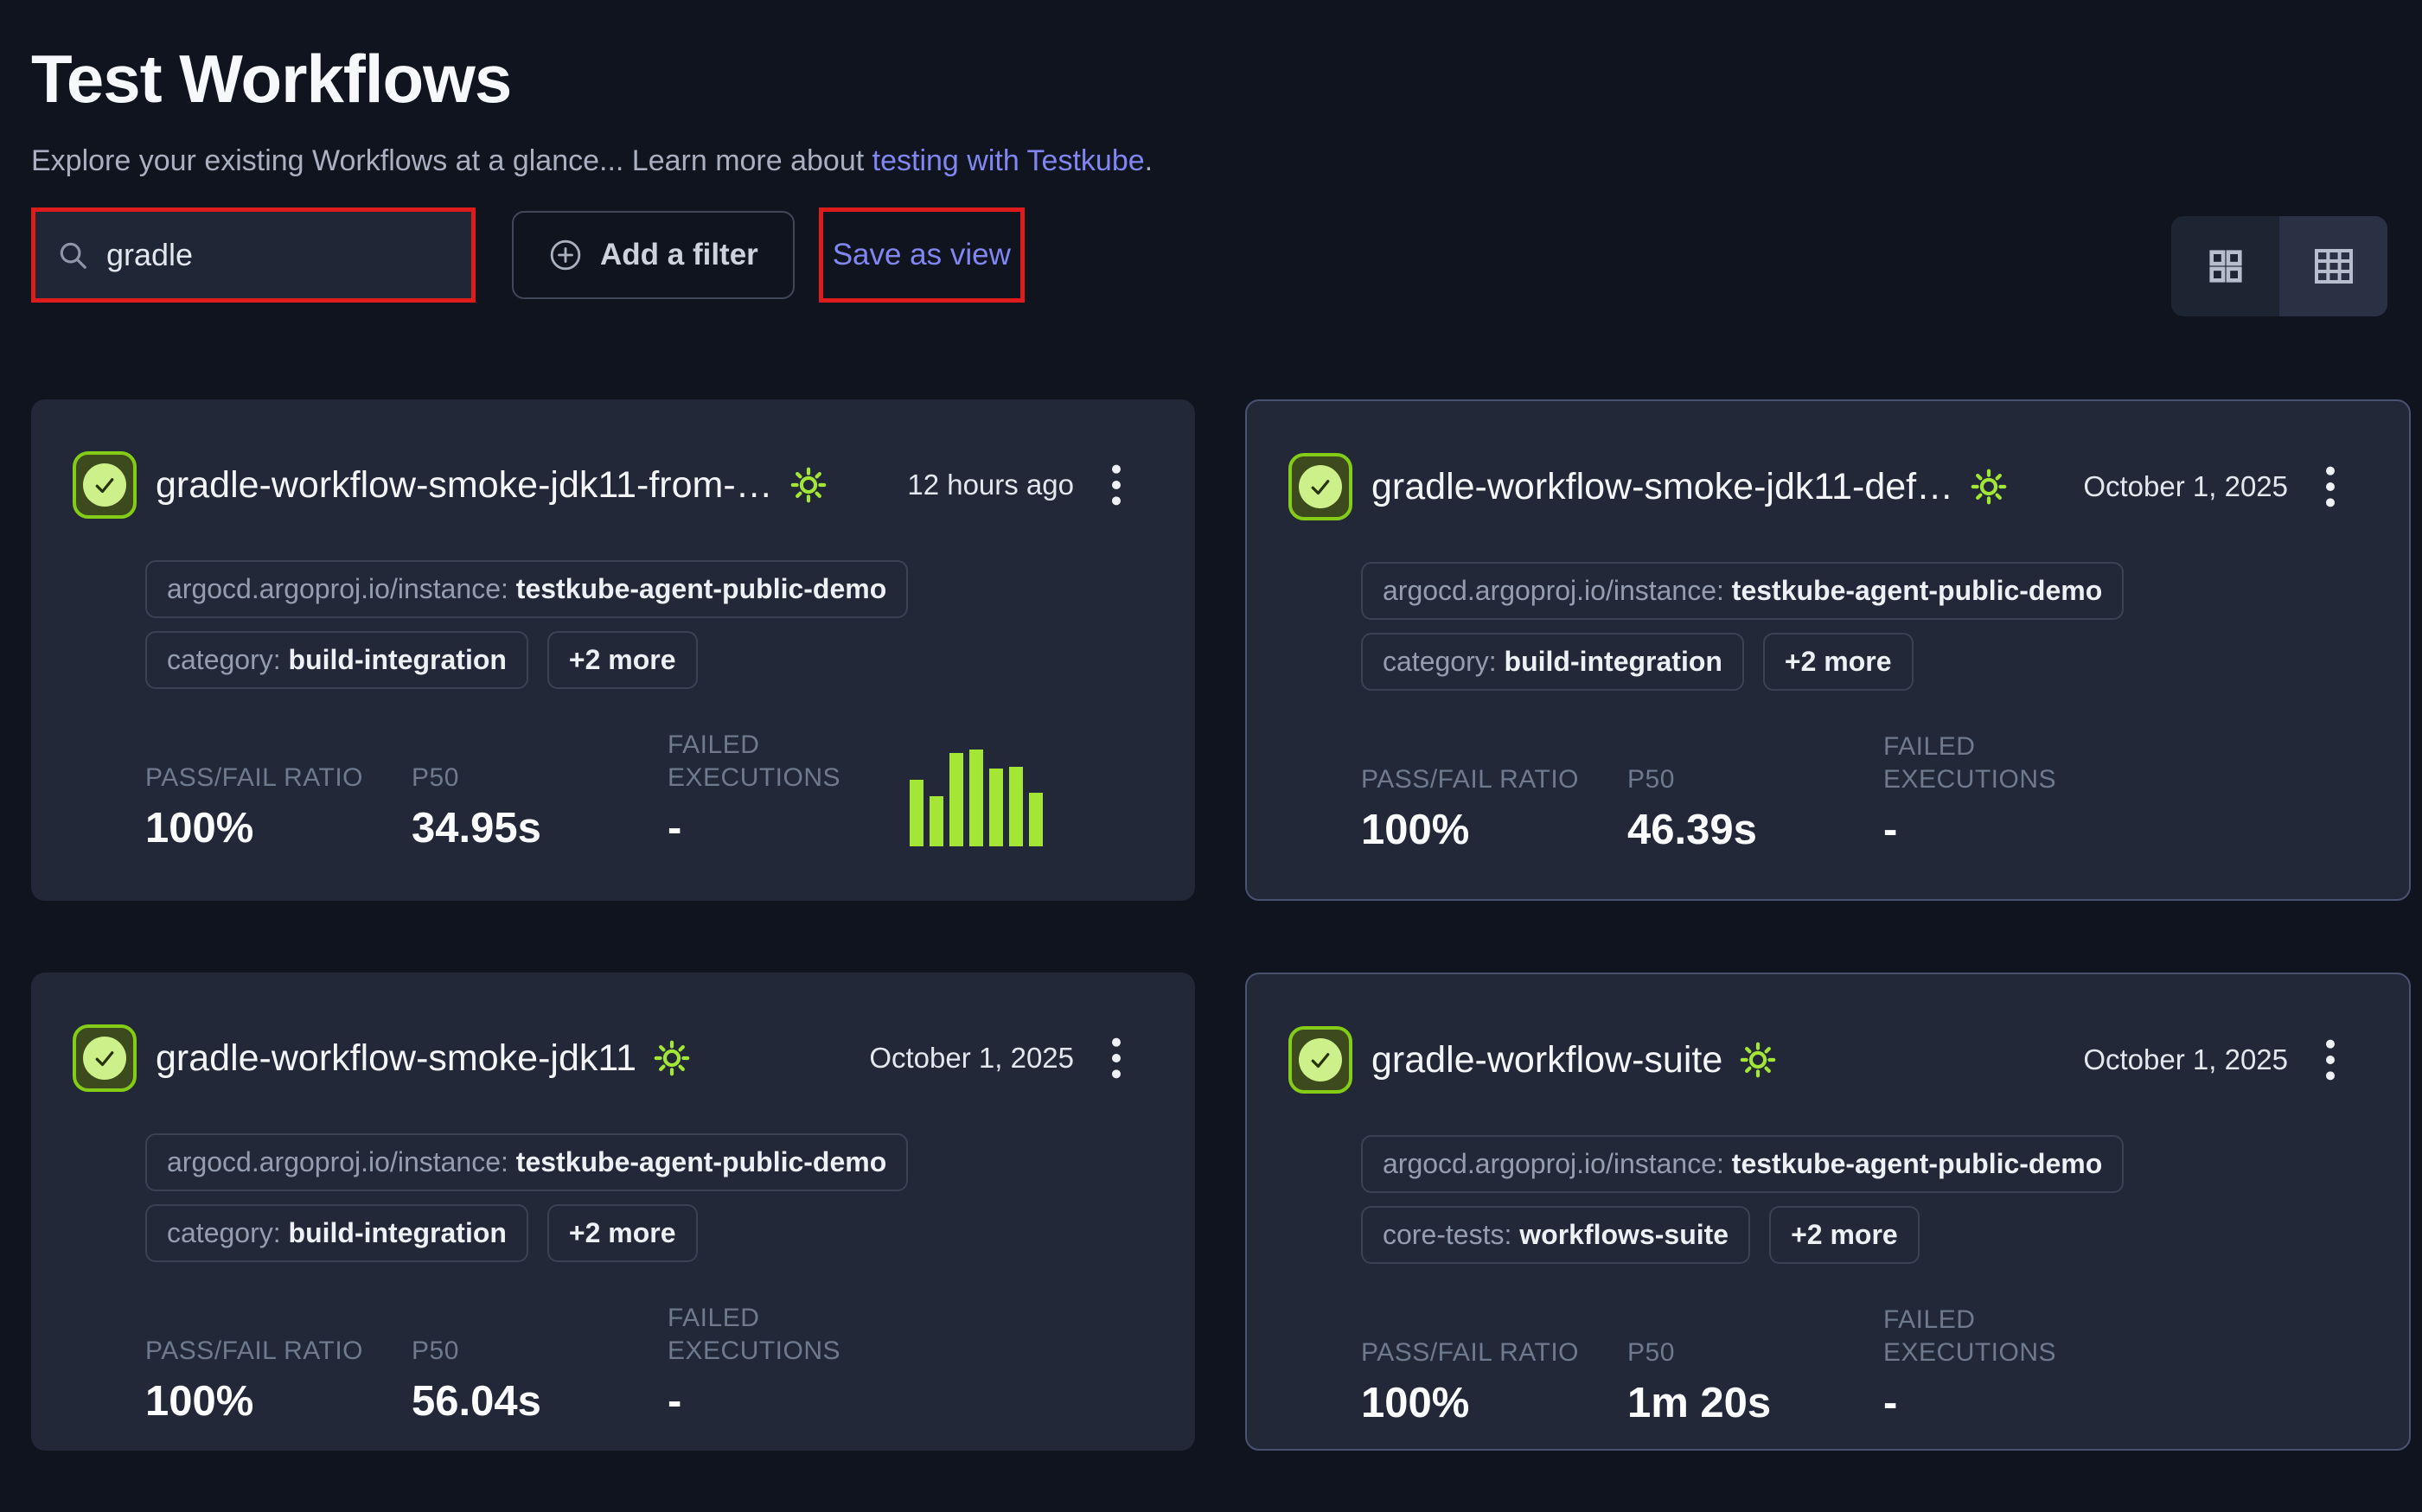 This screenshot has height=1512, width=2422. Describe the element at coordinates (1008, 160) in the screenshot. I see `testing-with-testkube-link: testing with Testkube` at that location.